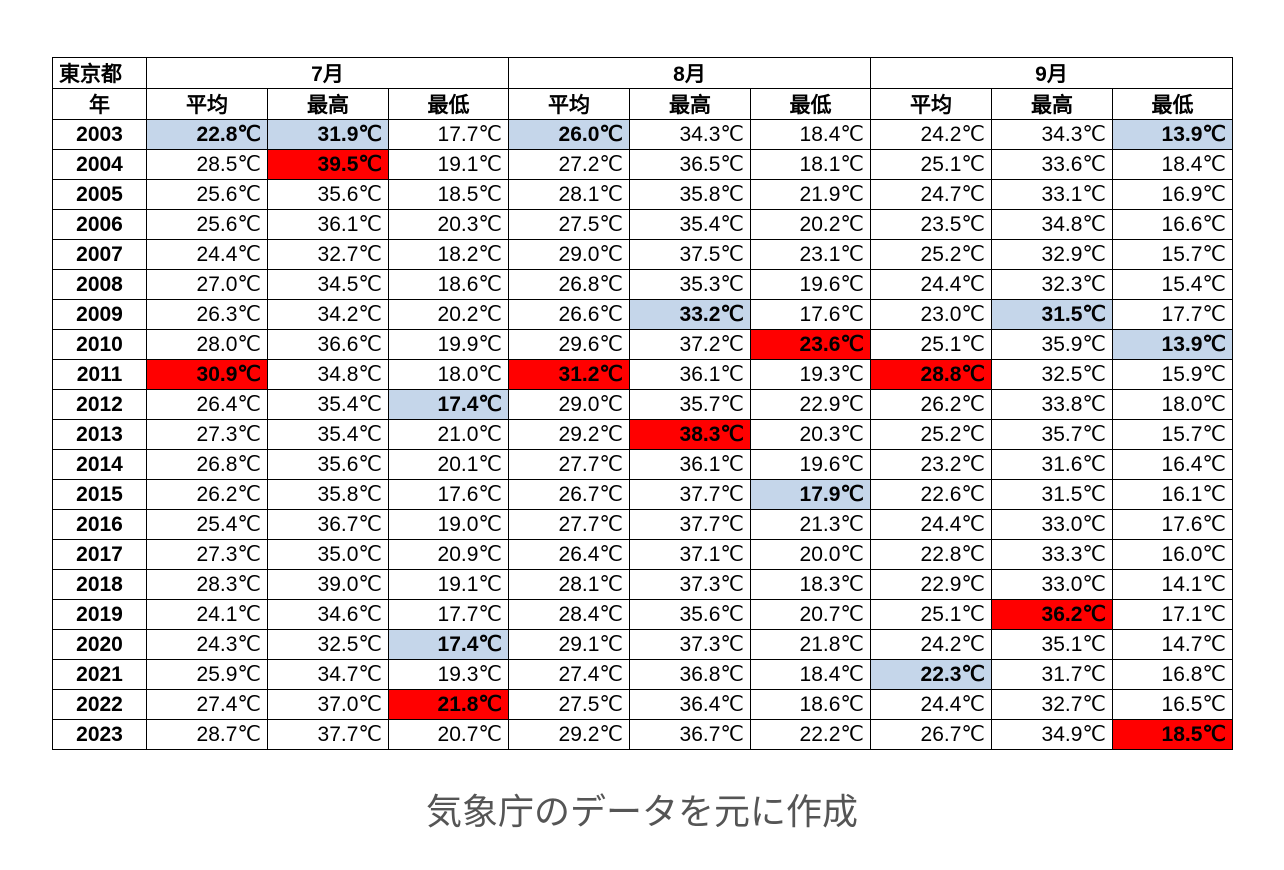  What do you see at coordinates (690, 614) in the screenshot?
I see `temperature-cell: 35.6℃` at bounding box center [690, 614].